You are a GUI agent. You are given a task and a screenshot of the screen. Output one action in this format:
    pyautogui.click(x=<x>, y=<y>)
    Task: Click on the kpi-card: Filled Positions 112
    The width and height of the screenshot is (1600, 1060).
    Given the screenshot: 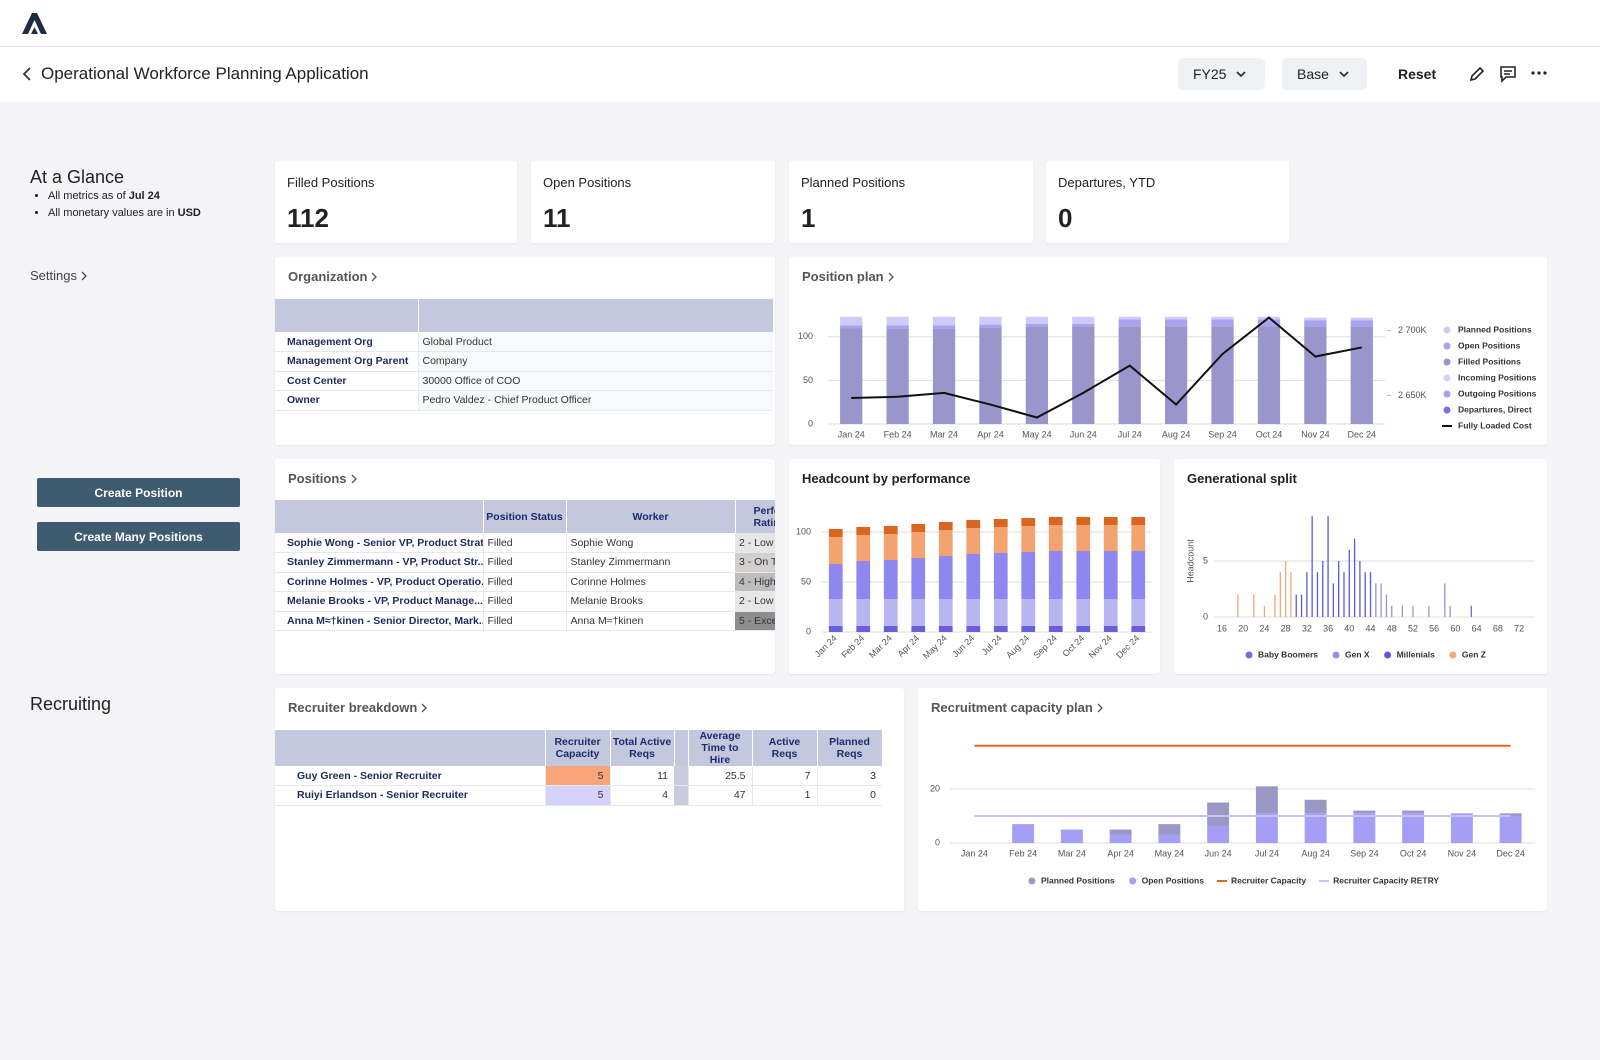 What is the action you would take?
    pyautogui.click(x=396, y=202)
    